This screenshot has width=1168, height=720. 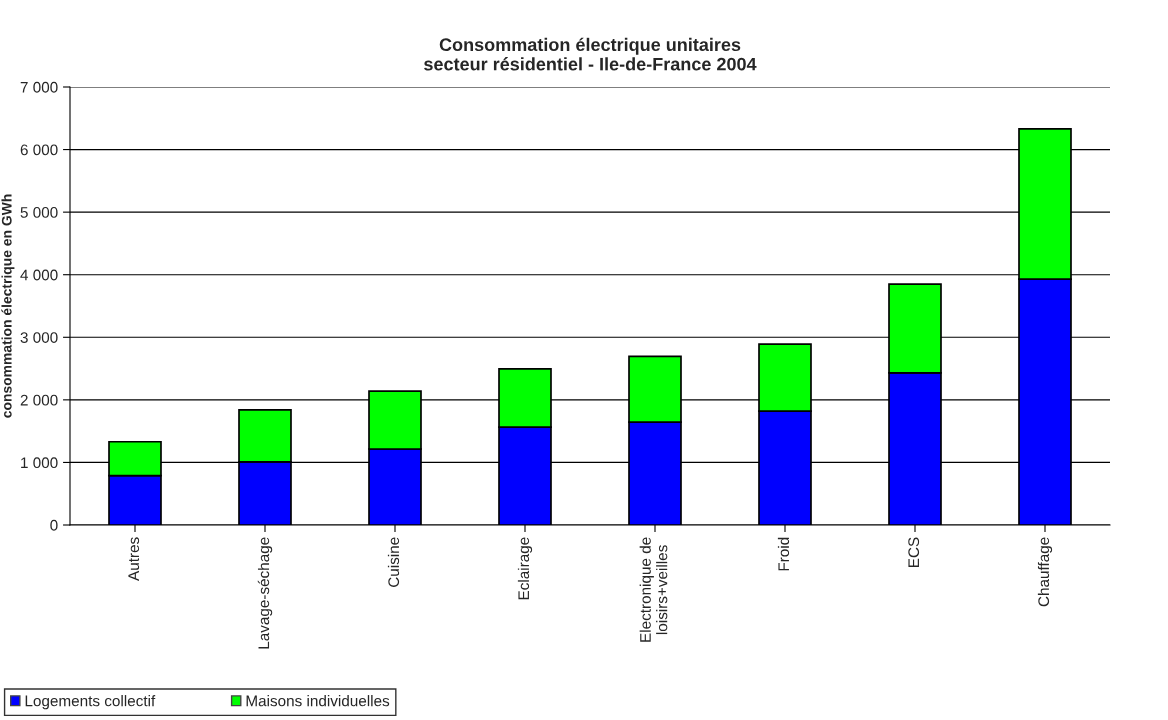 What do you see at coordinates (54, 525) in the screenshot?
I see `y-tick-label: 0` at bounding box center [54, 525].